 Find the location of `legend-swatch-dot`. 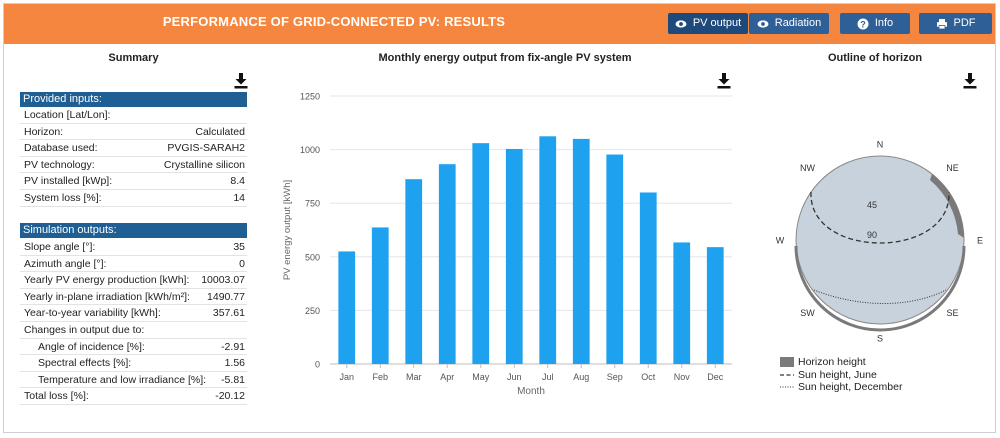

legend-swatch-dot is located at coordinates (787, 387).